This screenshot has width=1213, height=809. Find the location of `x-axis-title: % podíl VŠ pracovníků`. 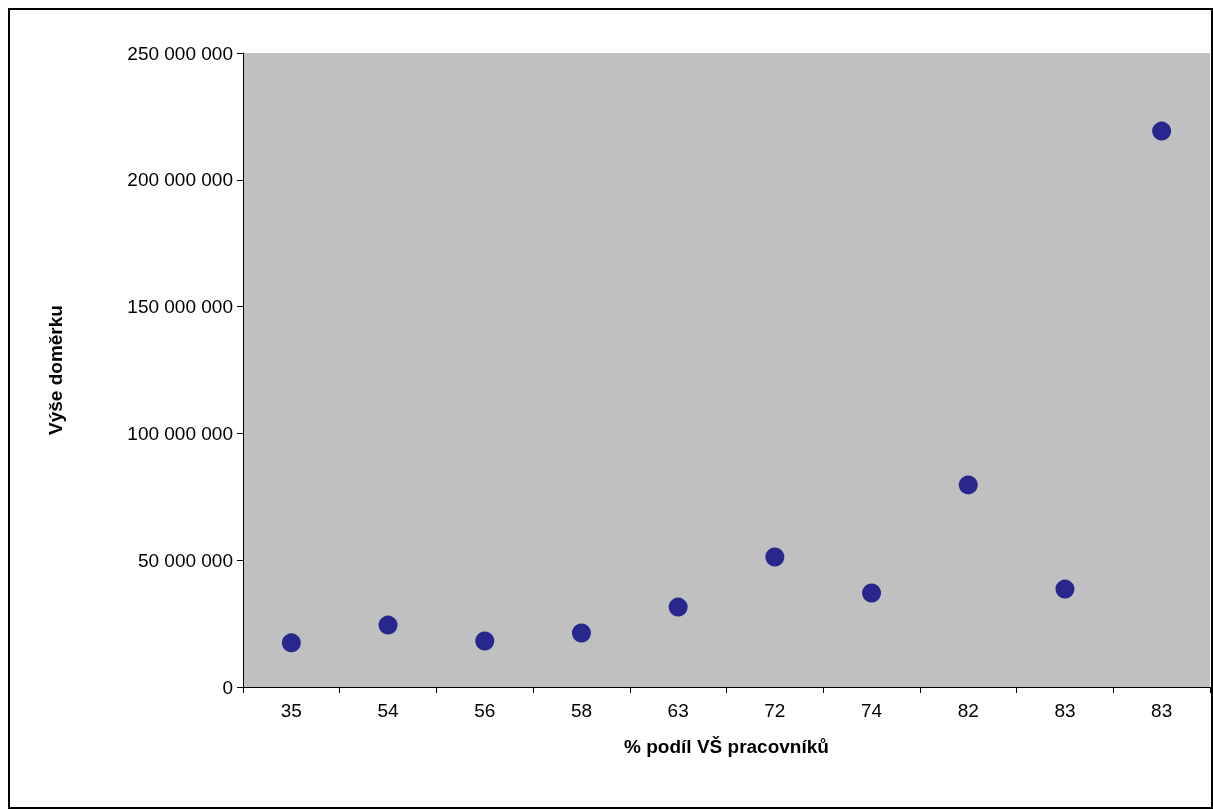

x-axis-title: % podíl VŠ pracovníků is located at coordinates (726, 746).